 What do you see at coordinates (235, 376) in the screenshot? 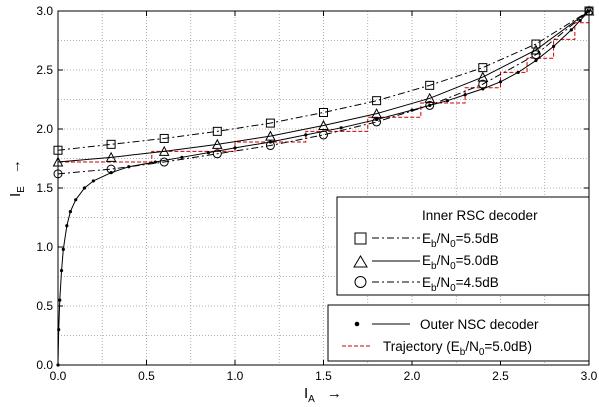
I see `x-tick-label: 1.0` at bounding box center [235, 376].